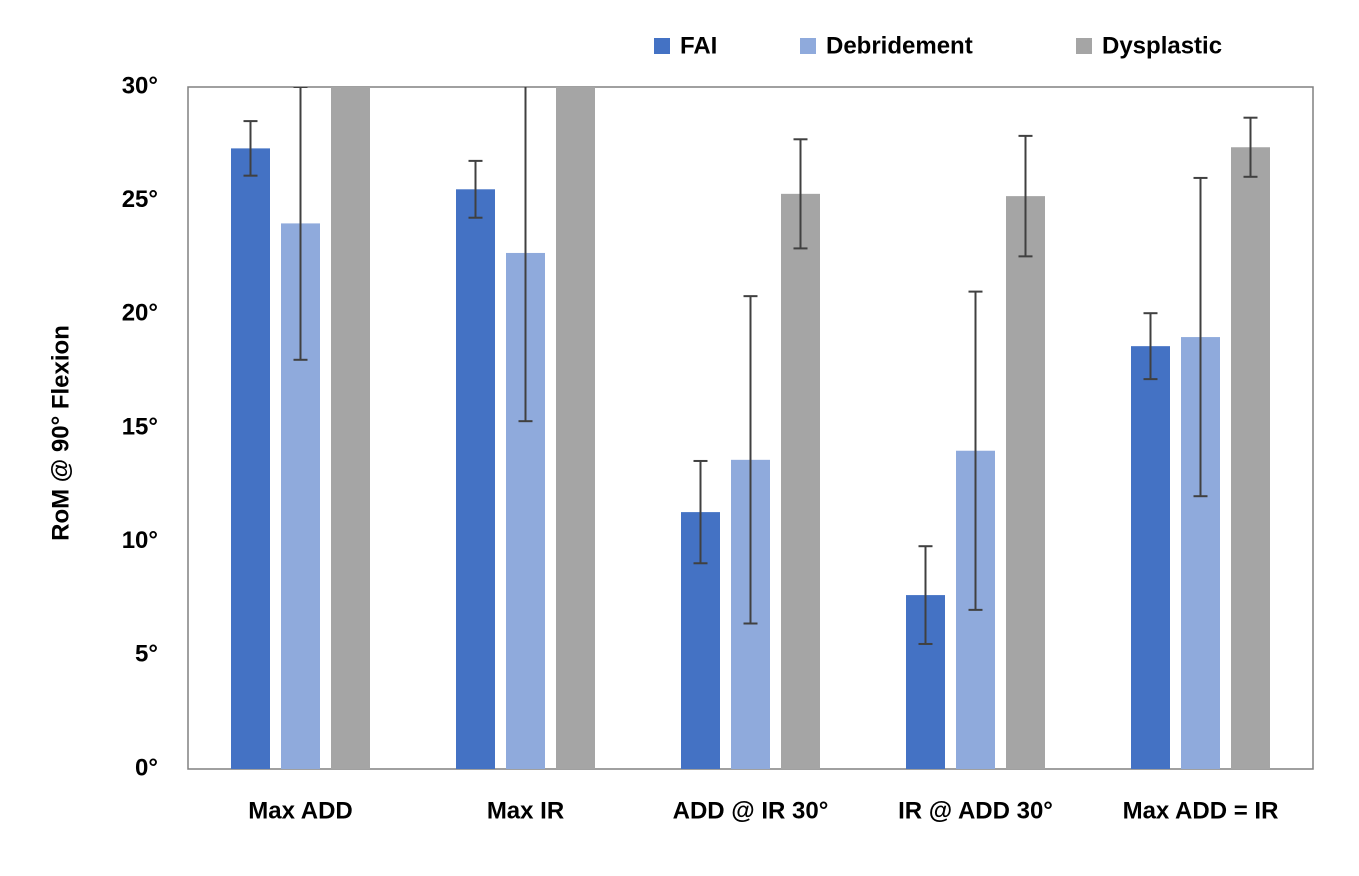  What do you see at coordinates (140, 313) in the screenshot?
I see `y-tick-label: 20°` at bounding box center [140, 313].